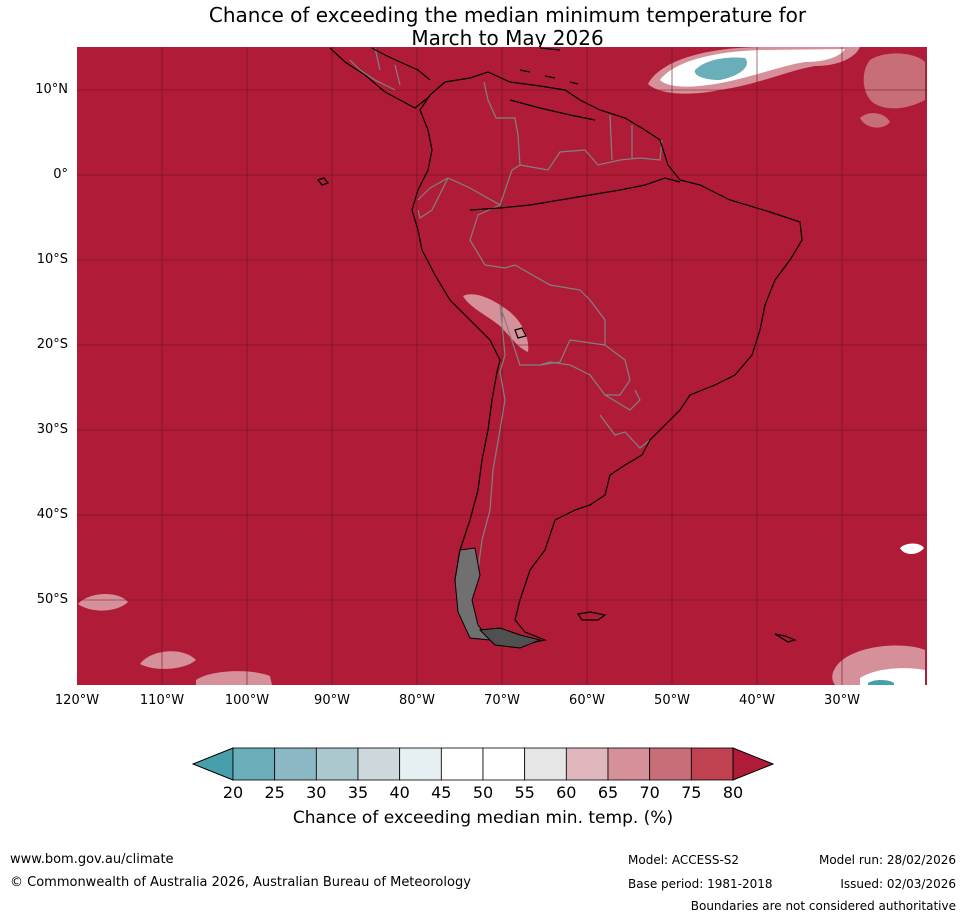  I want to click on coastline-south-georgia, so click(785, 638).